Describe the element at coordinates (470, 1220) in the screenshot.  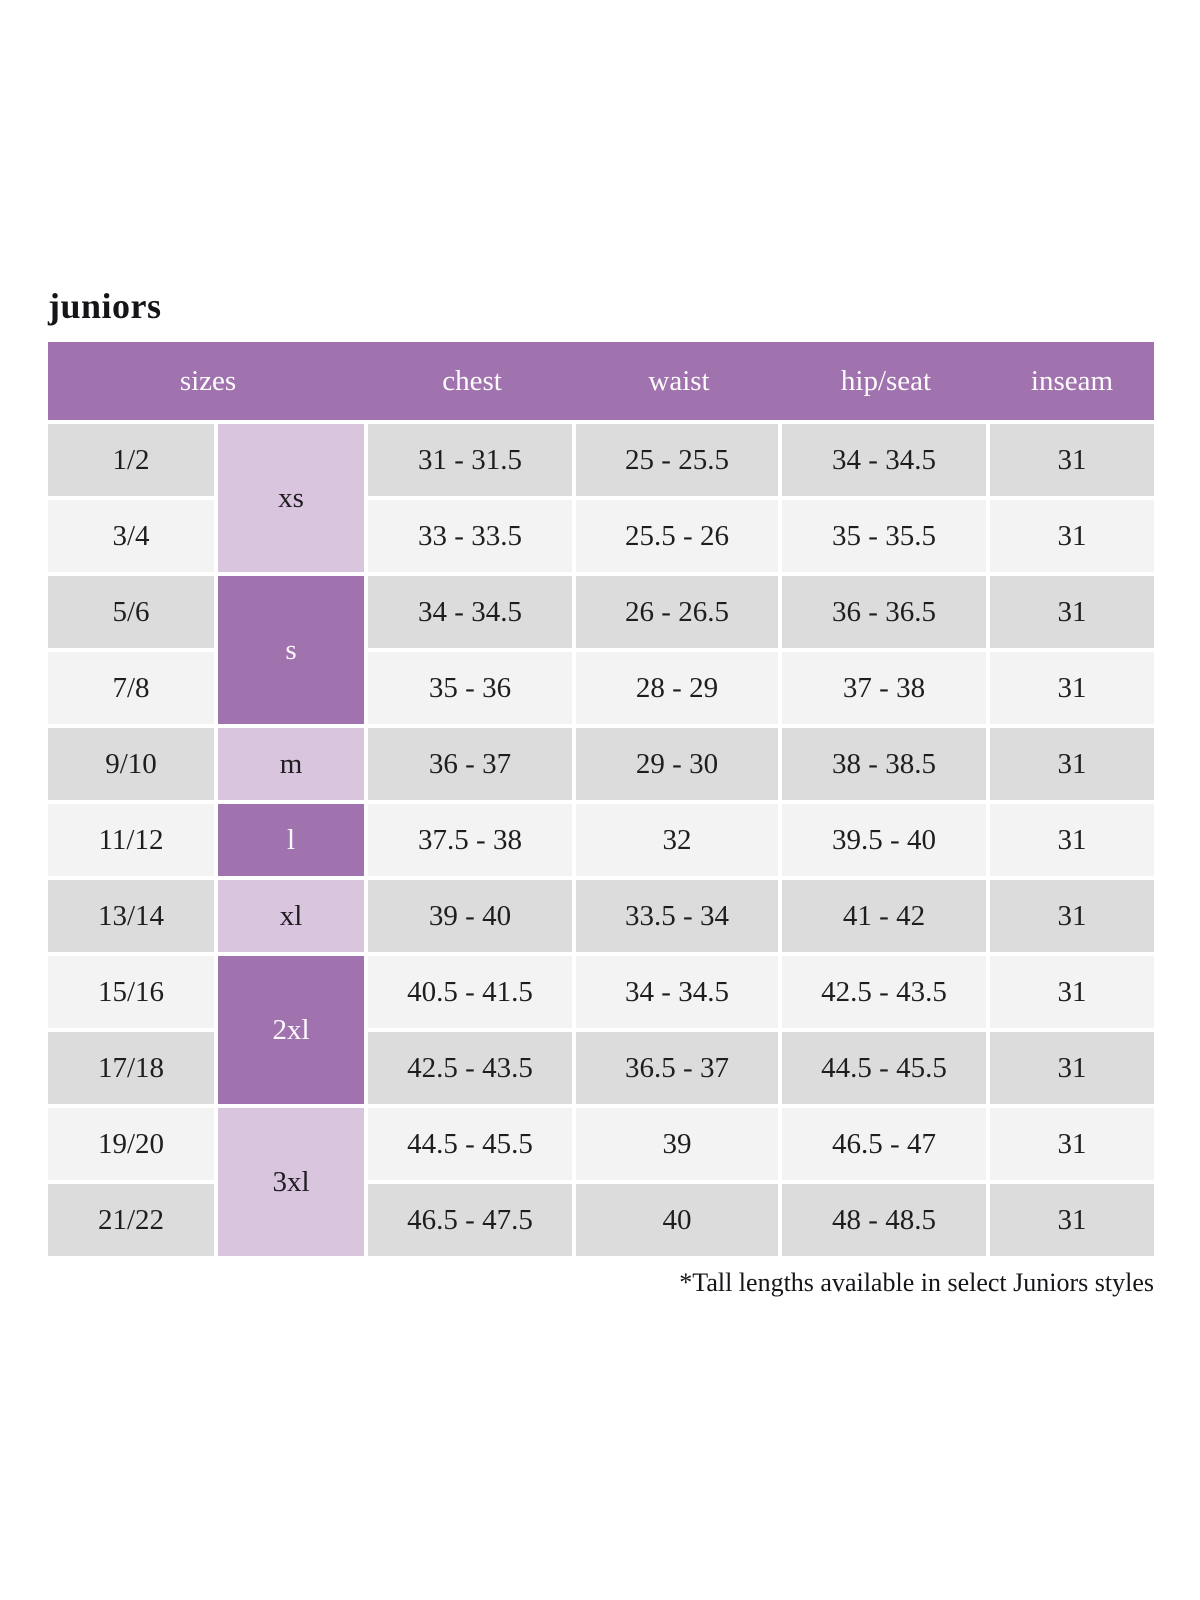
I see `chest-value-cell: 46.5 - 47.5` at that location.